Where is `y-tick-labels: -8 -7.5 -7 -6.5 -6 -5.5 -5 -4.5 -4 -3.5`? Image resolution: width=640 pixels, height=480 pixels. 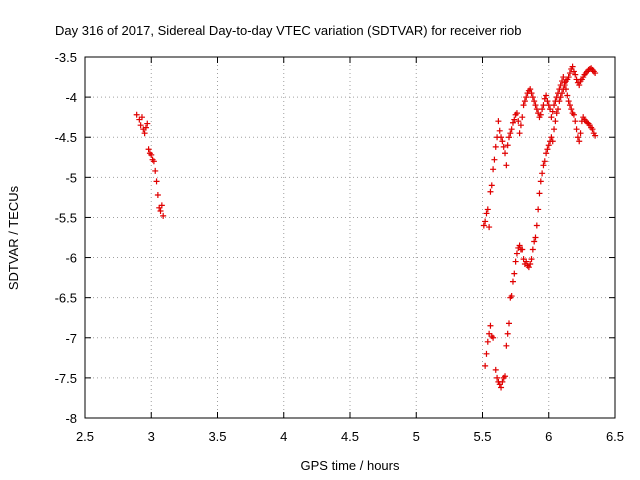 y-tick-labels: -8 -7.5 -7 -6.5 -6 -5.5 -5 -4.5 -4 -3.5 is located at coordinates (66, 238).